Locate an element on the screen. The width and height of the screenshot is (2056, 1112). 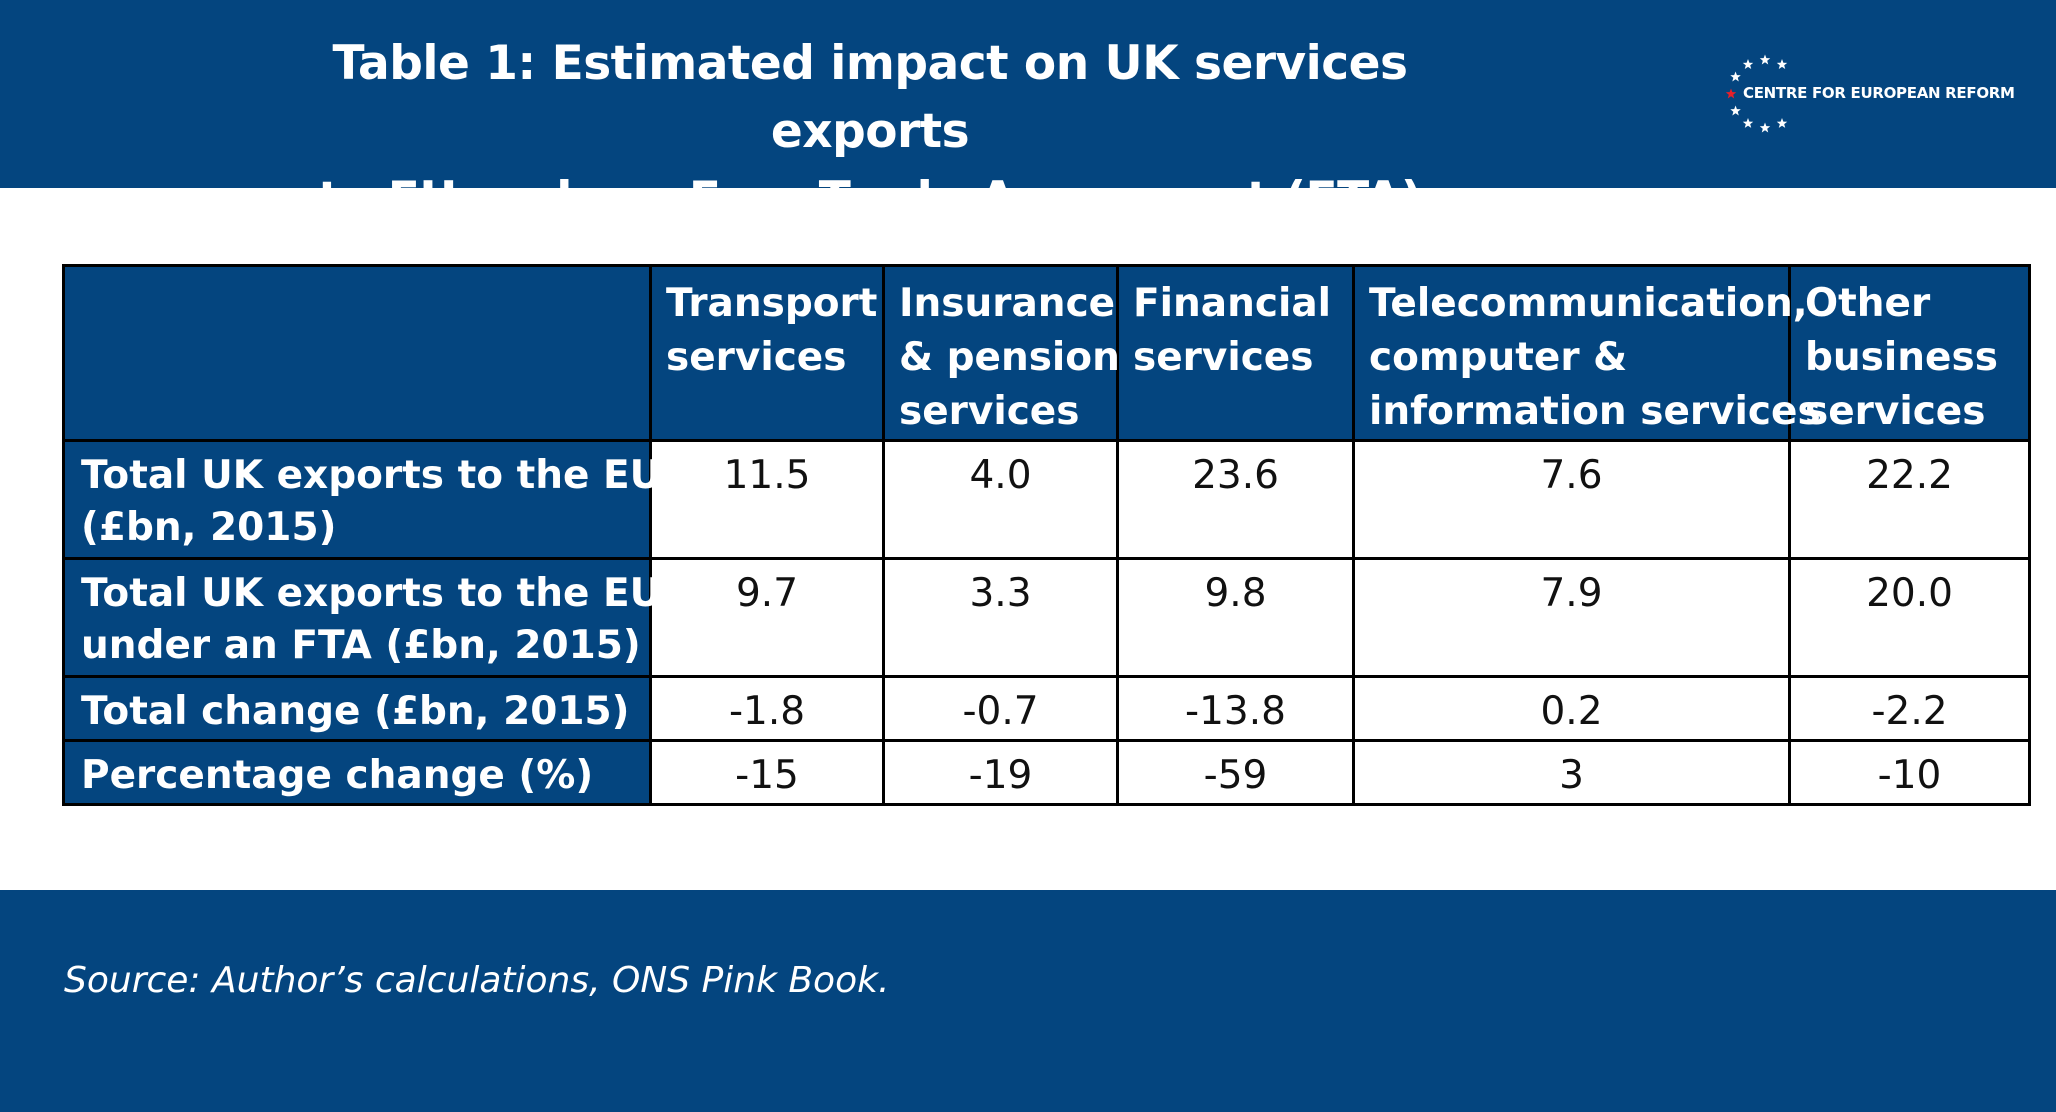
column-header-other-business: Other business services is located at coordinates (1909, 353).